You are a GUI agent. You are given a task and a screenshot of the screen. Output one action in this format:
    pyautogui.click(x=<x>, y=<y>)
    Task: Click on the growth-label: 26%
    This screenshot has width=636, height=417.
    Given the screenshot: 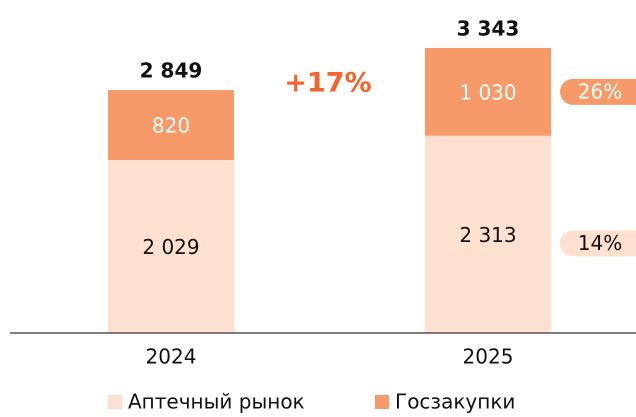 What is the action you would take?
    pyautogui.click(x=600, y=91)
    